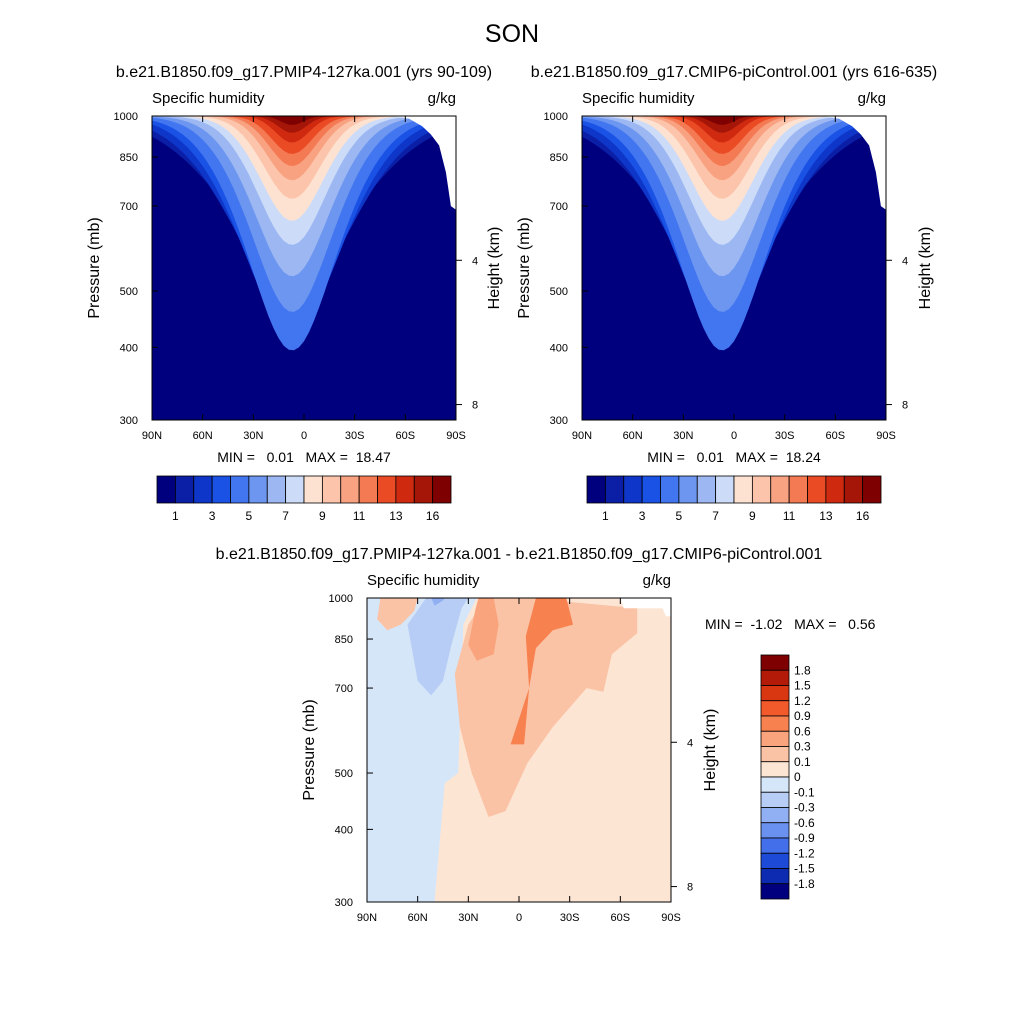 The image size is (1024, 1024). I want to click on x-tick-label: 90S, so click(456, 436).